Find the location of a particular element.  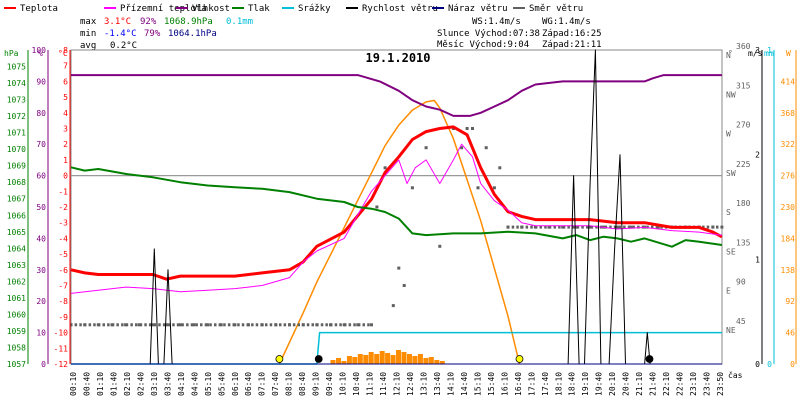

x-tick-label: 06:10 is located at coordinates (235, 384).